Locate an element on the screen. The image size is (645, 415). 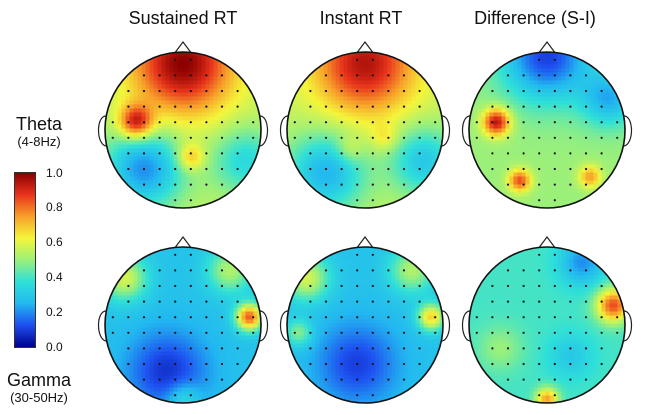
nose-outline is located at coordinates (365, 48).